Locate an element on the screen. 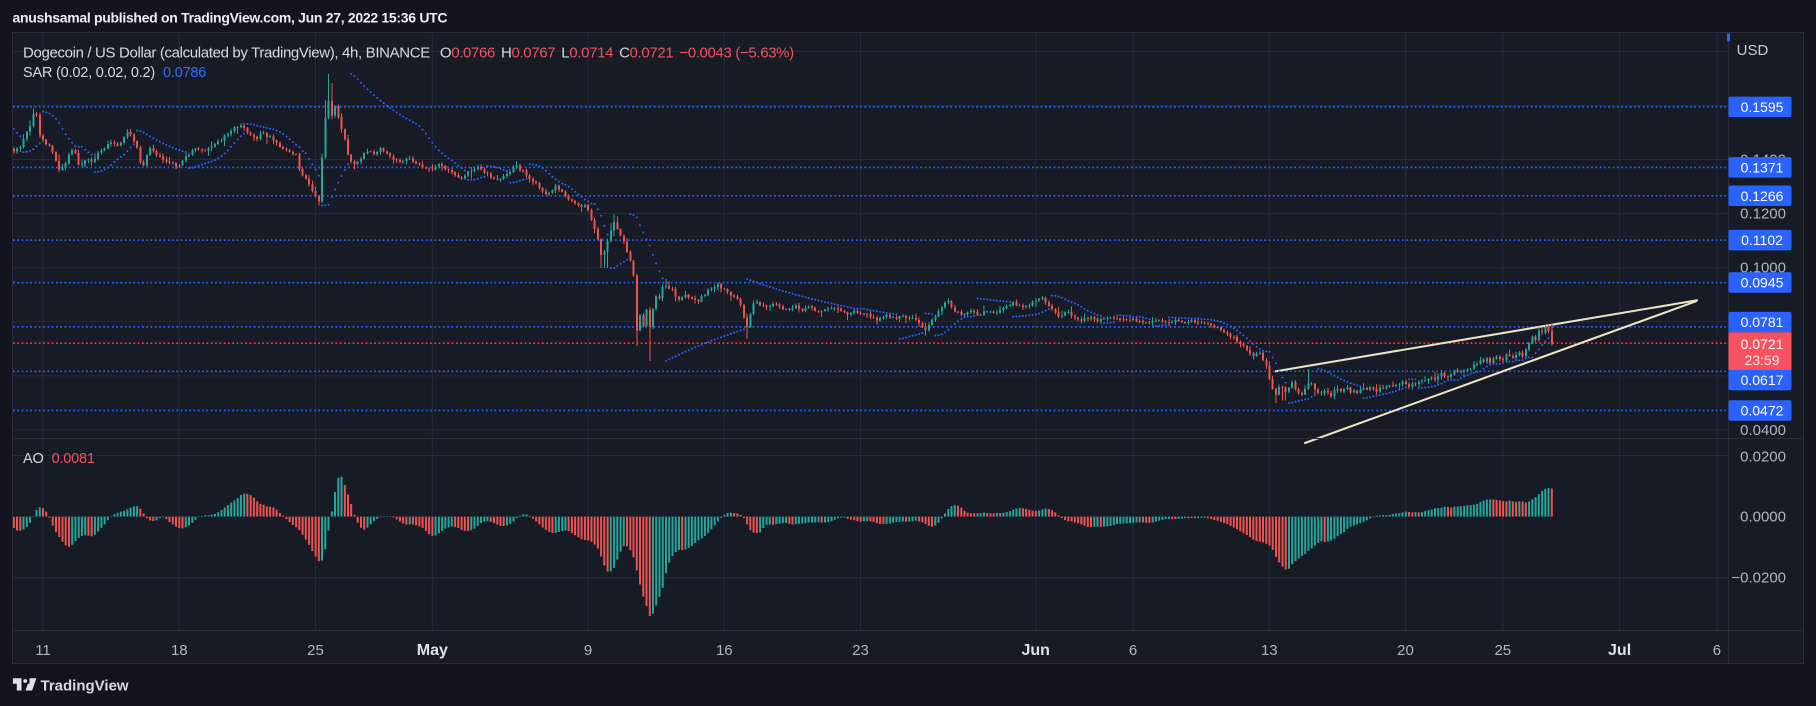 Image resolution: width=1816 pixels, height=706 pixels. svg-text: 0.1200 is located at coordinates (1763, 214).